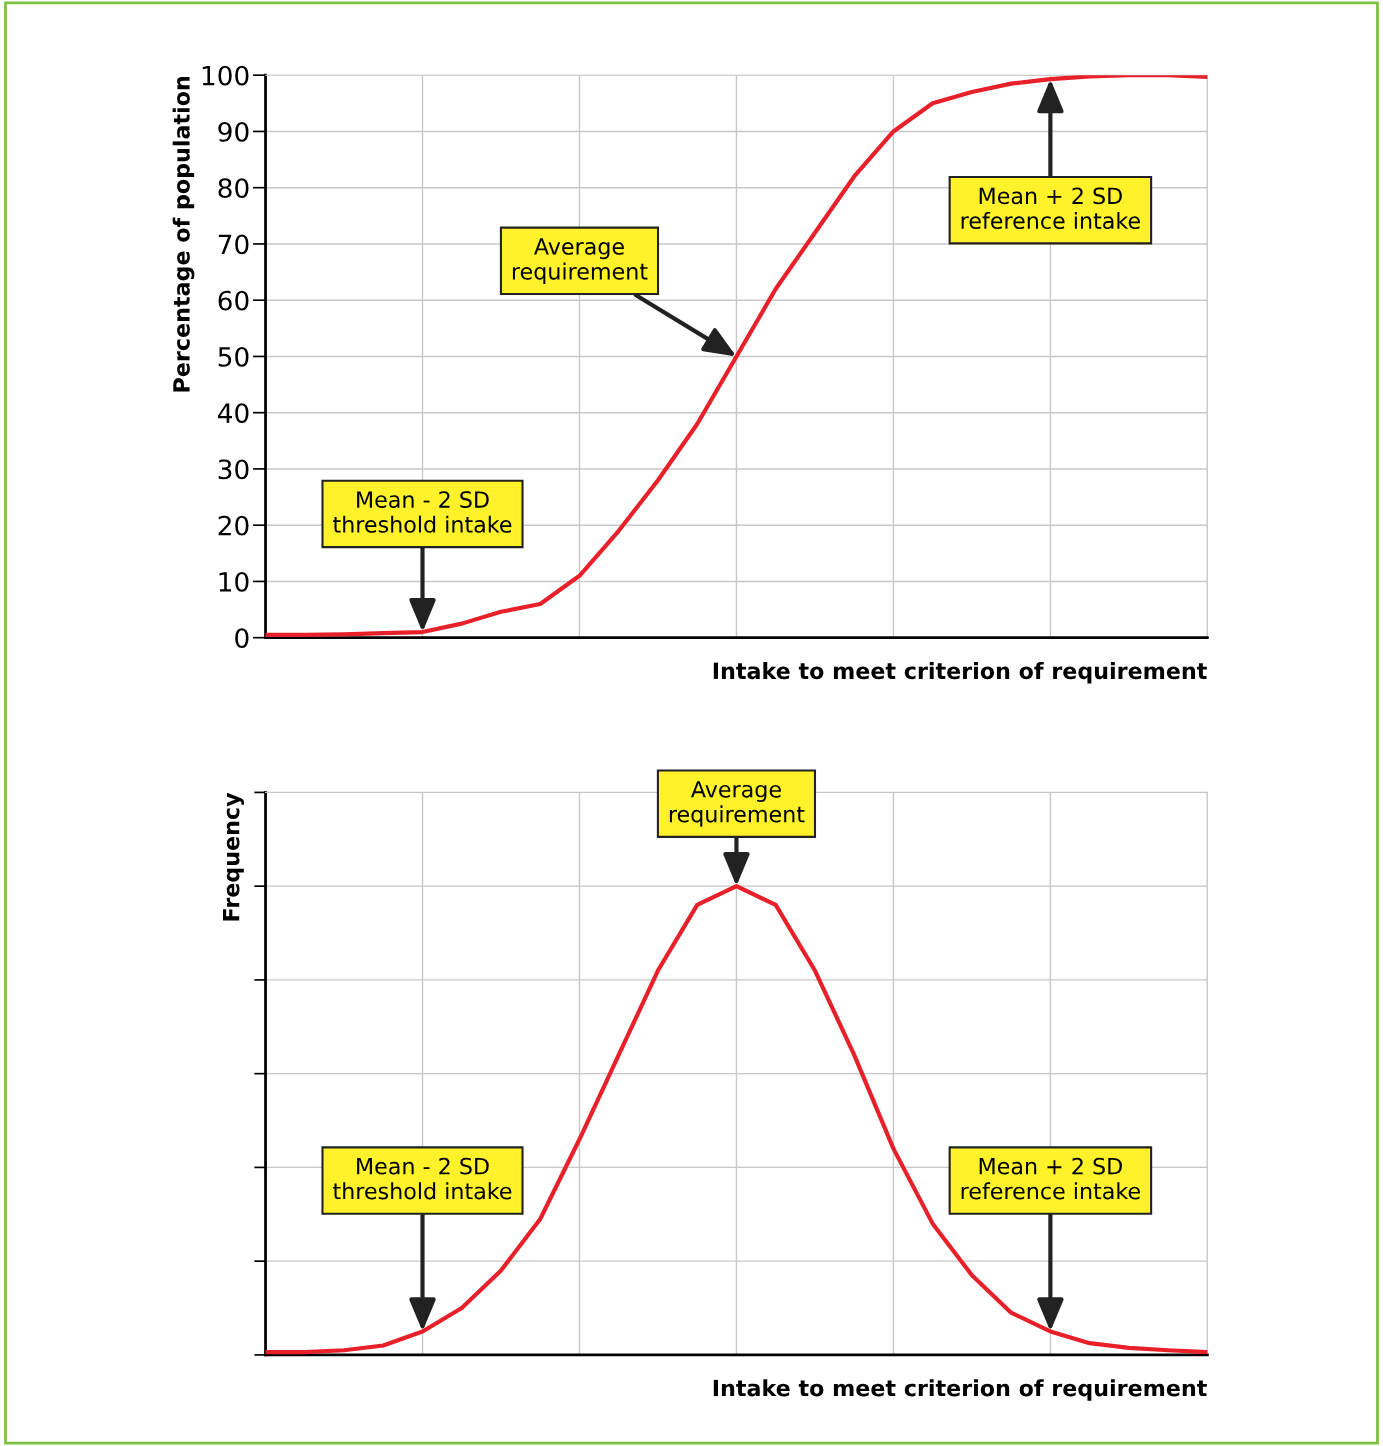 Image resolution: width=1383 pixels, height=1446 pixels. I want to click on text: Average requirement, so click(737, 804).